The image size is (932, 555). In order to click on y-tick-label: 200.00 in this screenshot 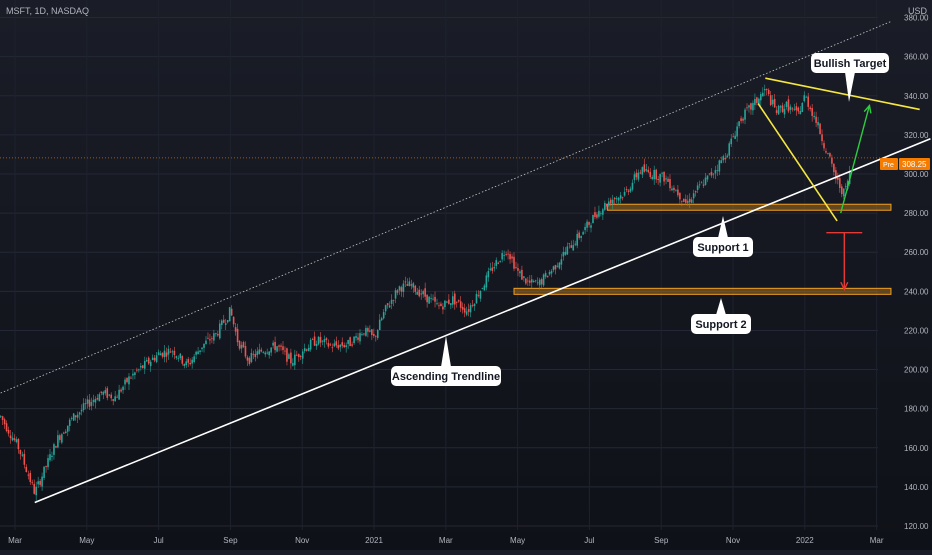, I will do `click(916, 370)`.